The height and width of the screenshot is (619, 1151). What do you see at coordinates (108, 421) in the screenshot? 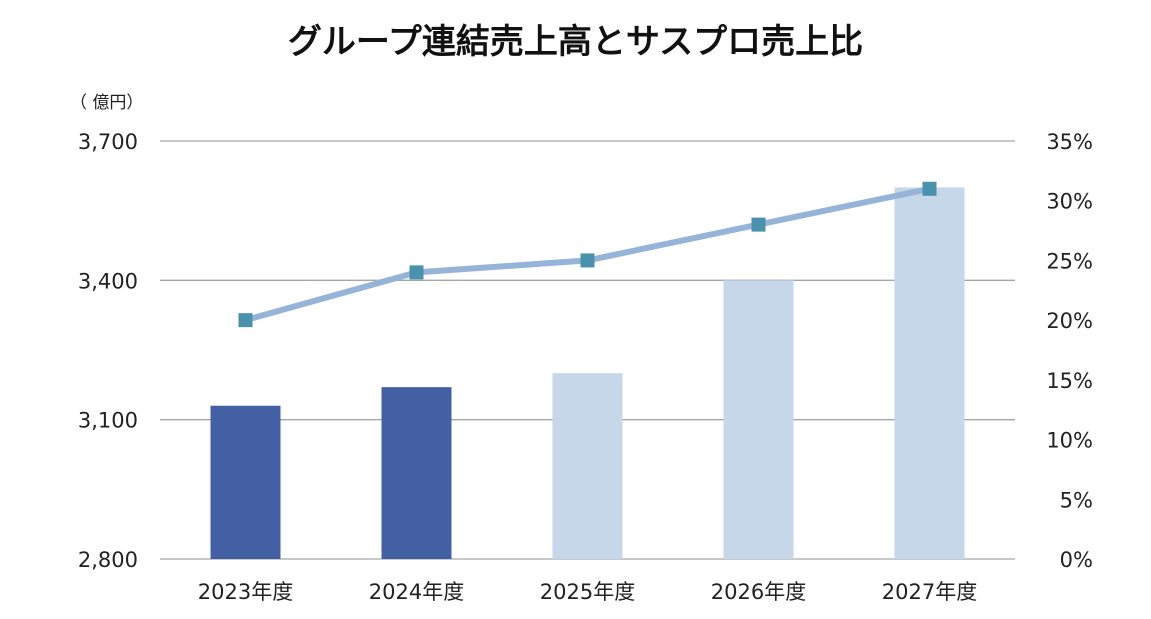
I see `left-tick-label: 3,100` at bounding box center [108, 421].